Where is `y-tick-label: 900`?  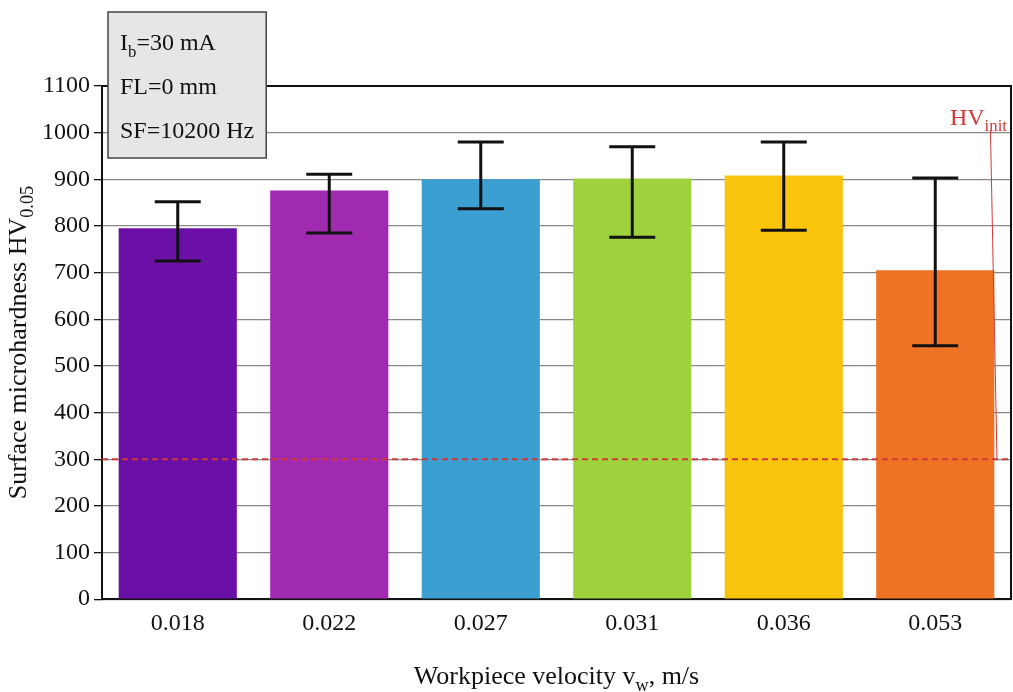 y-tick-label: 900 is located at coordinates (72, 177).